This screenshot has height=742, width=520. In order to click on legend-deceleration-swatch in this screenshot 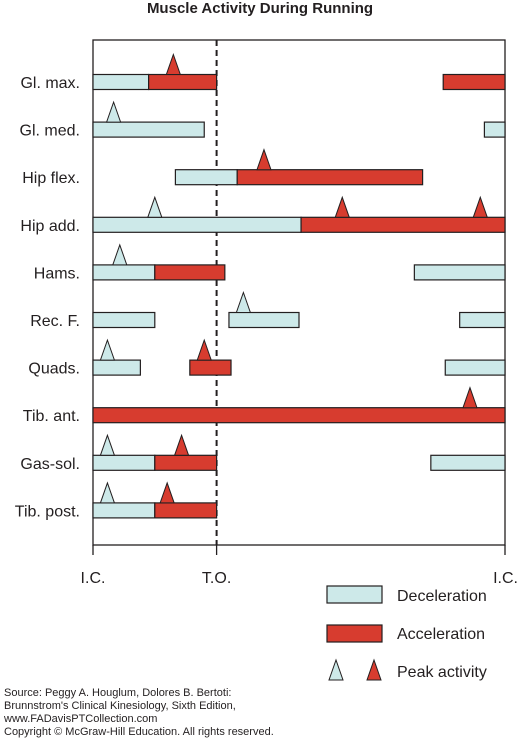, I will do `click(354, 594)`.